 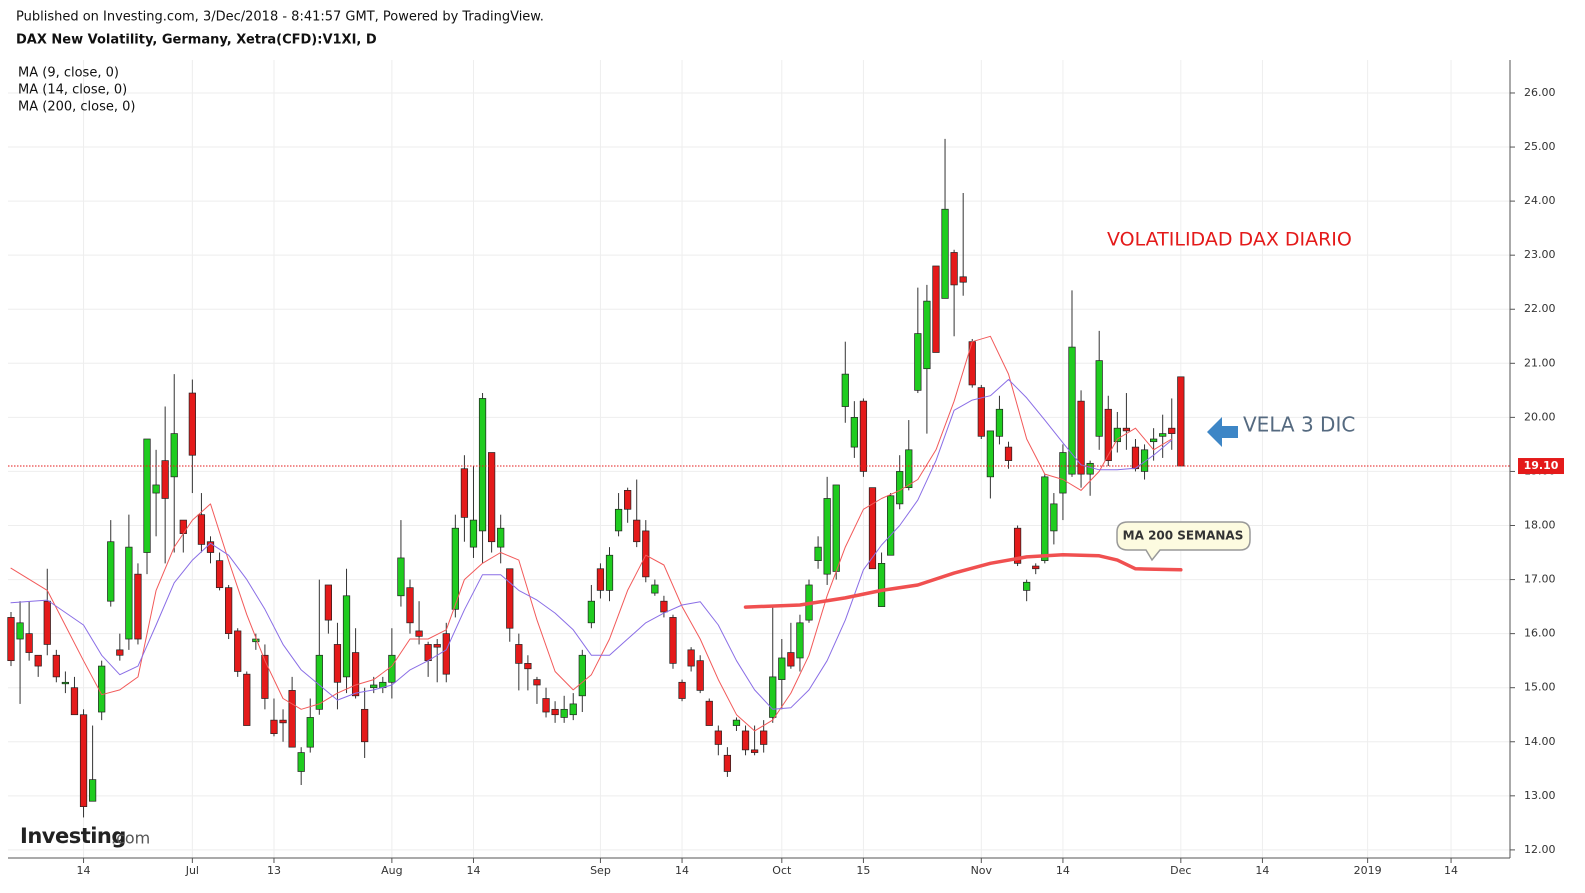 What do you see at coordinates (1229, 240) in the screenshot?
I see `annotation-title: VOLATILIDAD DAX DIARIO` at bounding box center [1229, 240].